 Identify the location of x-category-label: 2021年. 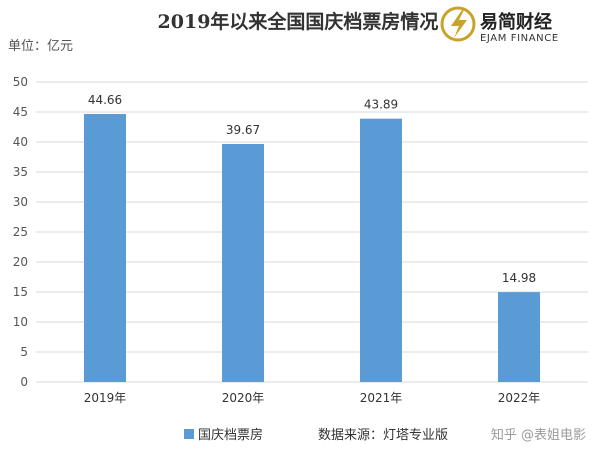
(381, 398).